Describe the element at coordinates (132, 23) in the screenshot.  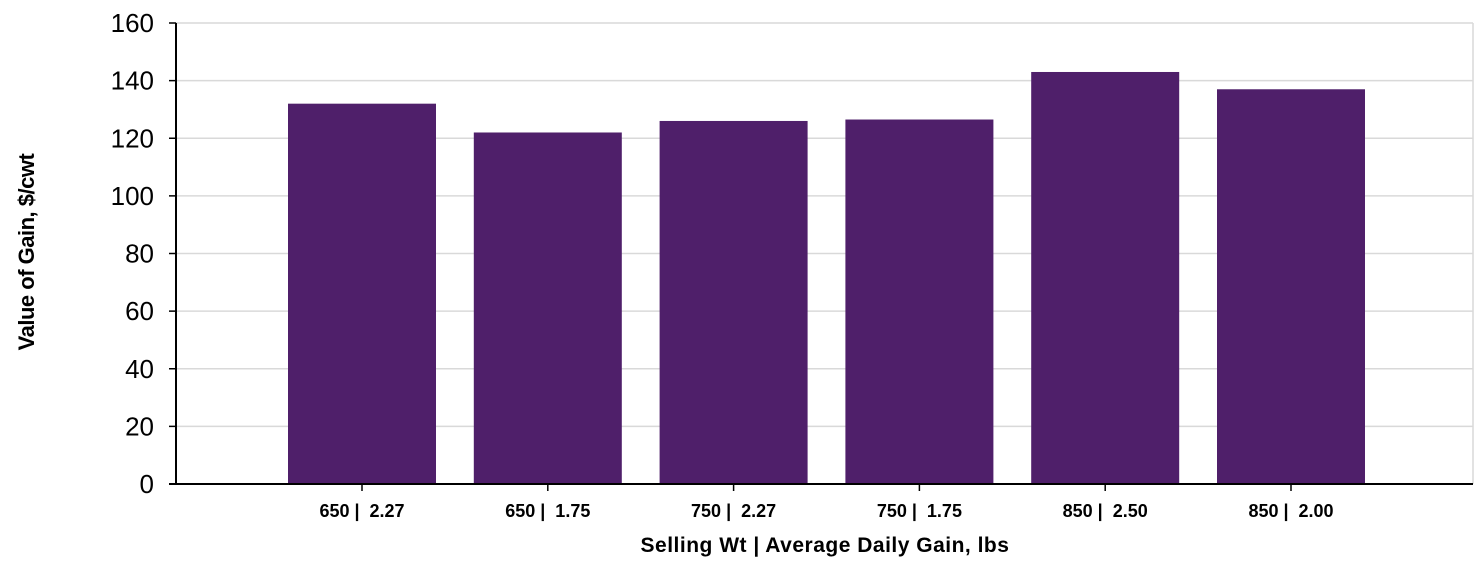
I see `y-tick-label: 160` at that location.